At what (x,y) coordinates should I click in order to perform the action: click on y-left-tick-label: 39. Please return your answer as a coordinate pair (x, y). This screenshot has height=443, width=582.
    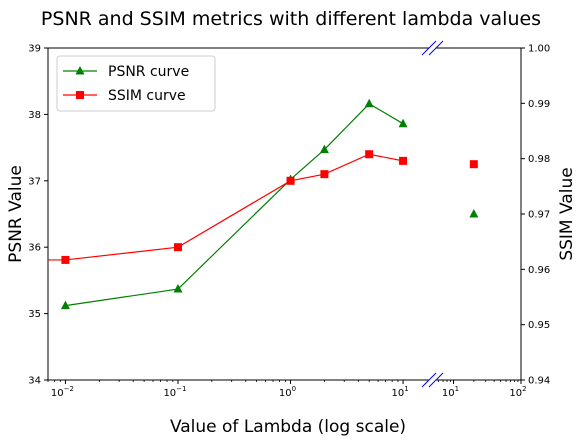
    Looking at the image, I should click on (34, 49).